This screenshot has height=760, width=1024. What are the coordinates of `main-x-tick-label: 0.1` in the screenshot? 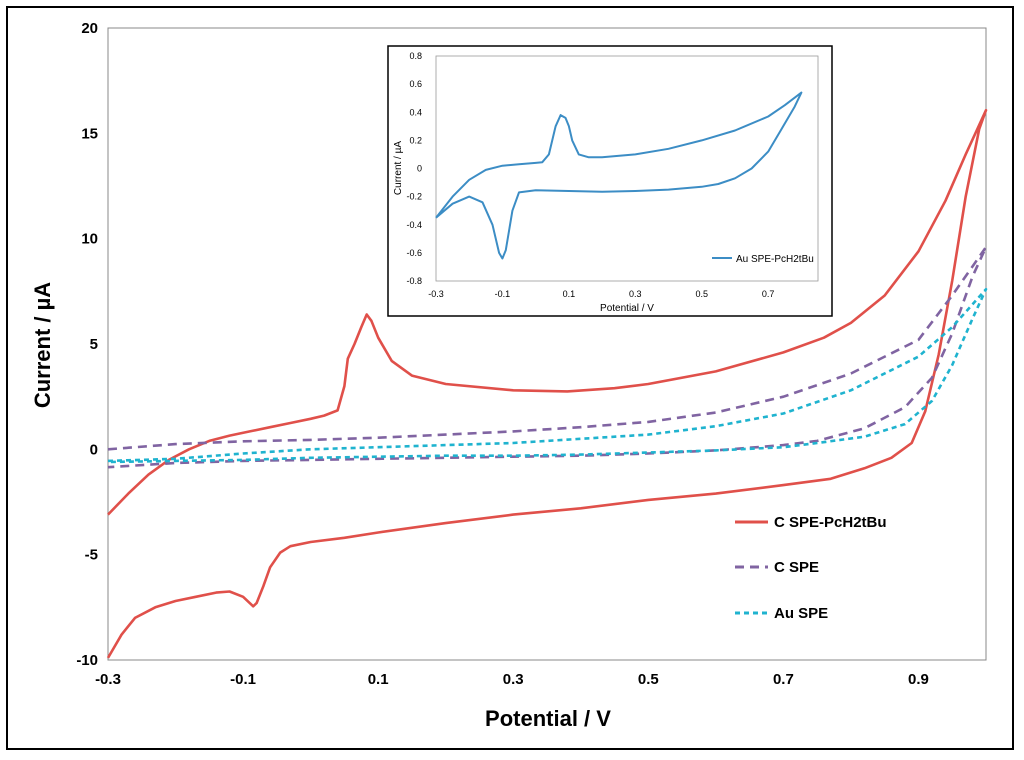 It's located at (378, 679).